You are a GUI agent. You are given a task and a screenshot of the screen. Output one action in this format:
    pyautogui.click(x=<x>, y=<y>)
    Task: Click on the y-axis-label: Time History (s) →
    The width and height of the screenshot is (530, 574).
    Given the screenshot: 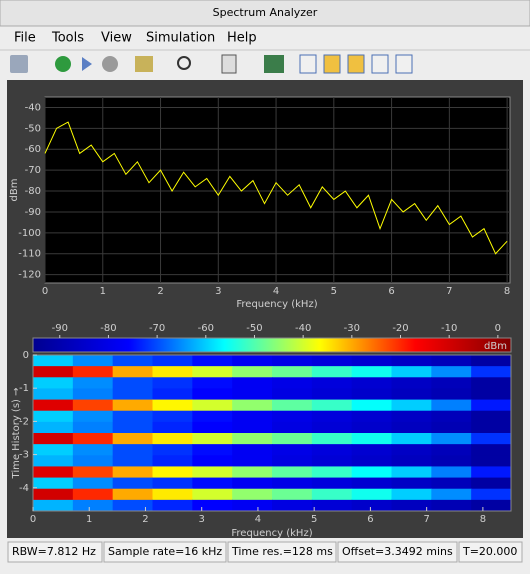 What is the action you would take?
    pyautogui.click(x=16, y=434)
    